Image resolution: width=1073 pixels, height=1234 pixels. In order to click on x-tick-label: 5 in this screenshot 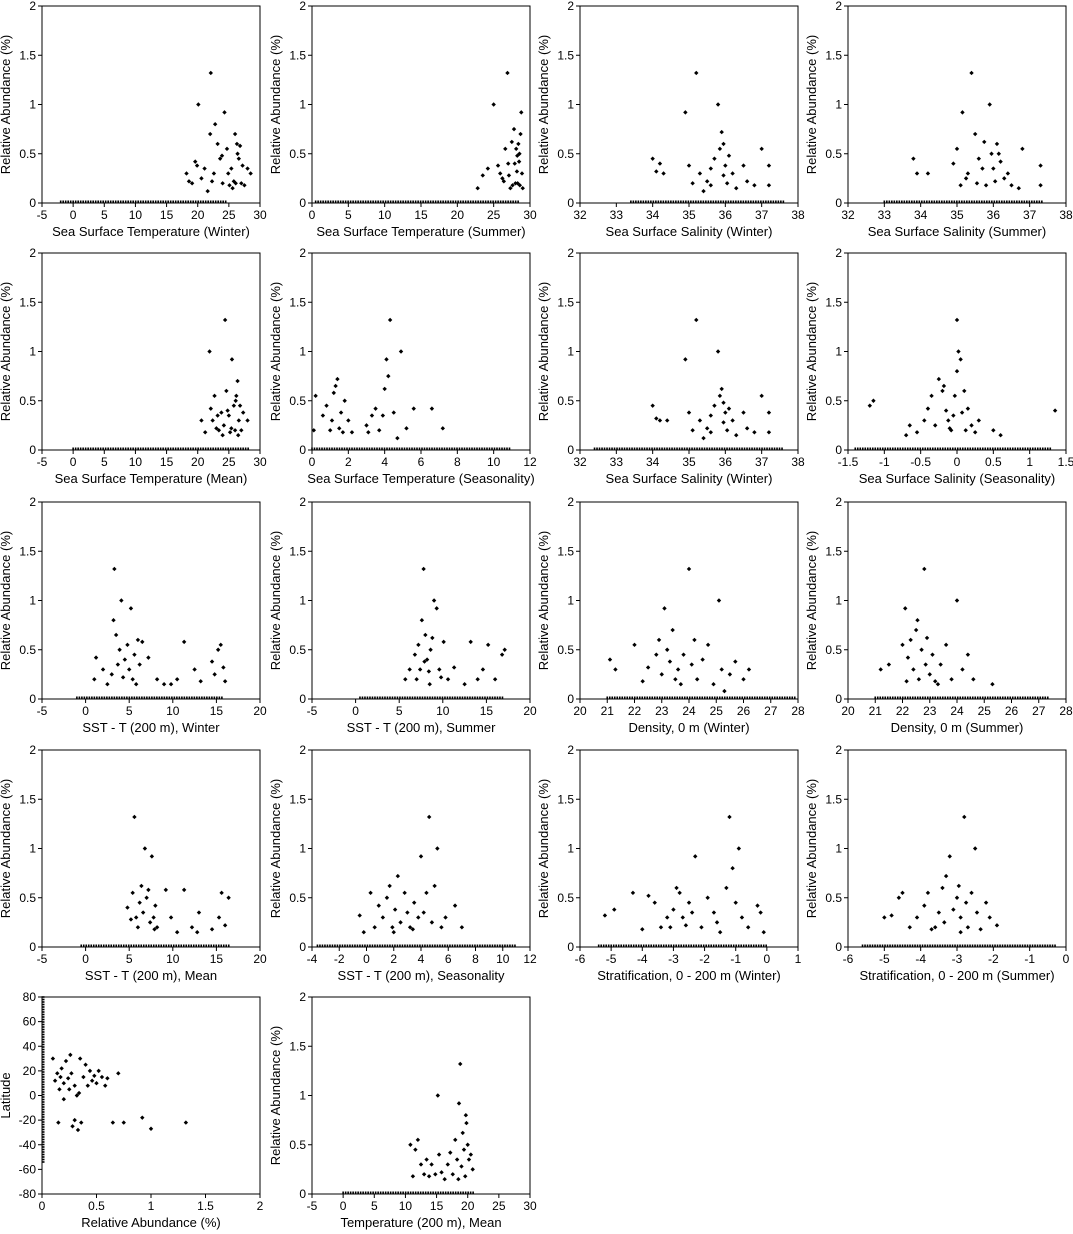, I will do `click(129, 959)`.